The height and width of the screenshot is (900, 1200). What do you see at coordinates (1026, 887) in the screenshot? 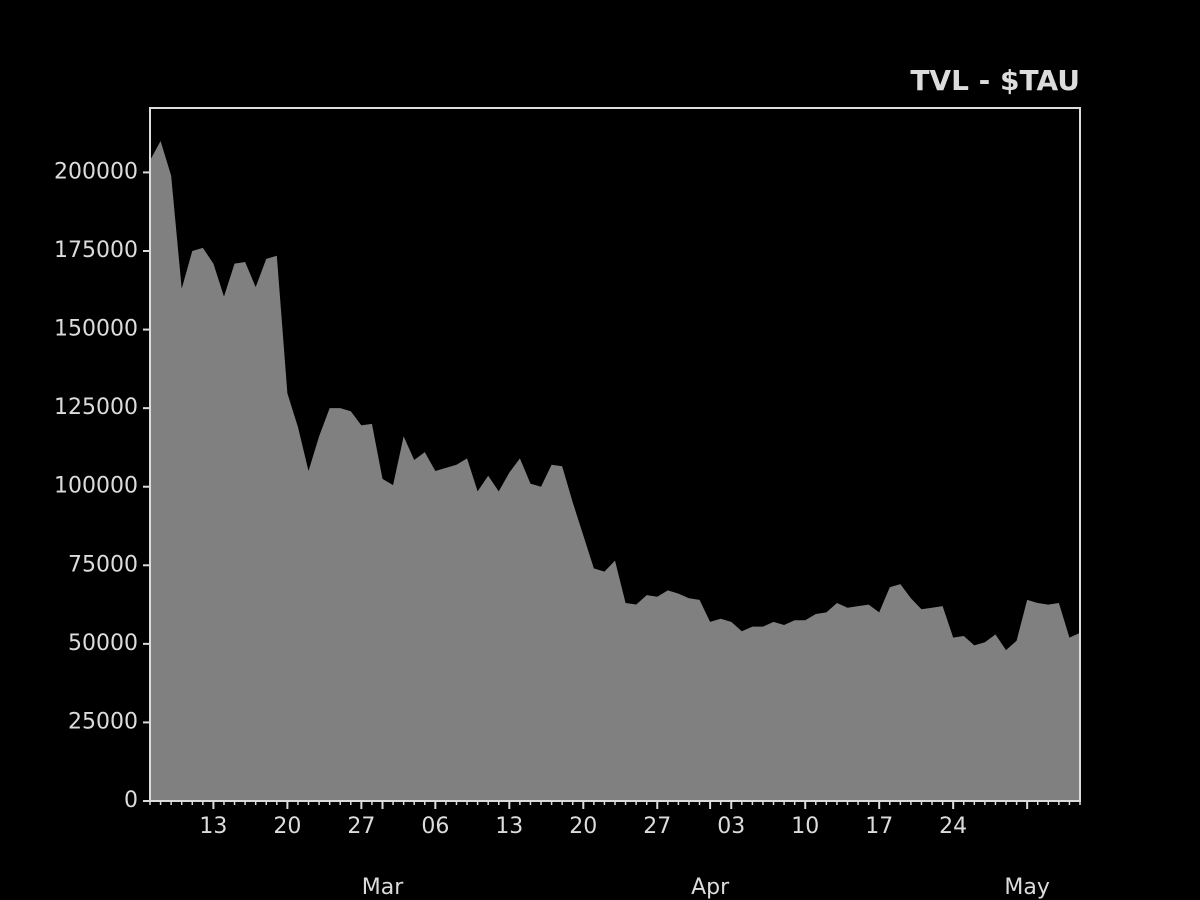
I see `x-month-label: May` at bounding box center [1026, 887].